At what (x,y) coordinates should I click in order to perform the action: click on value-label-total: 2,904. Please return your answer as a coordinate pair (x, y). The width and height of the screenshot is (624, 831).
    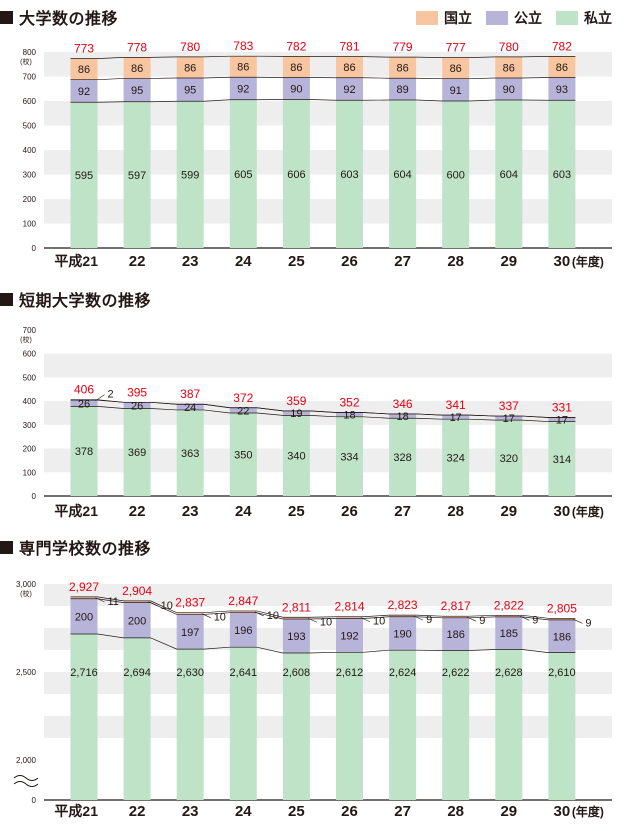
    Looking at the image, I should click on (137, 591).